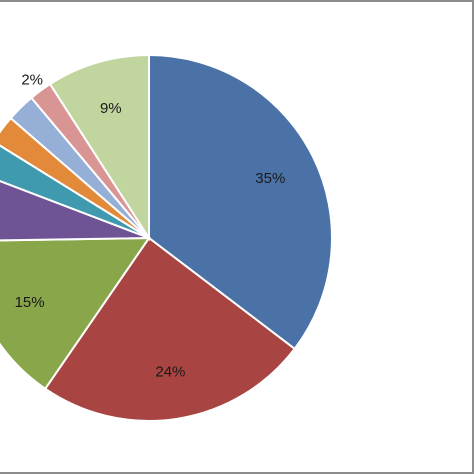 The width and height of the screenshot is (474, 476). What do you see at coordinates (111, 108) in the screenshot?
I see `slice-label-9: 9%` at bounding box center [111, 108].